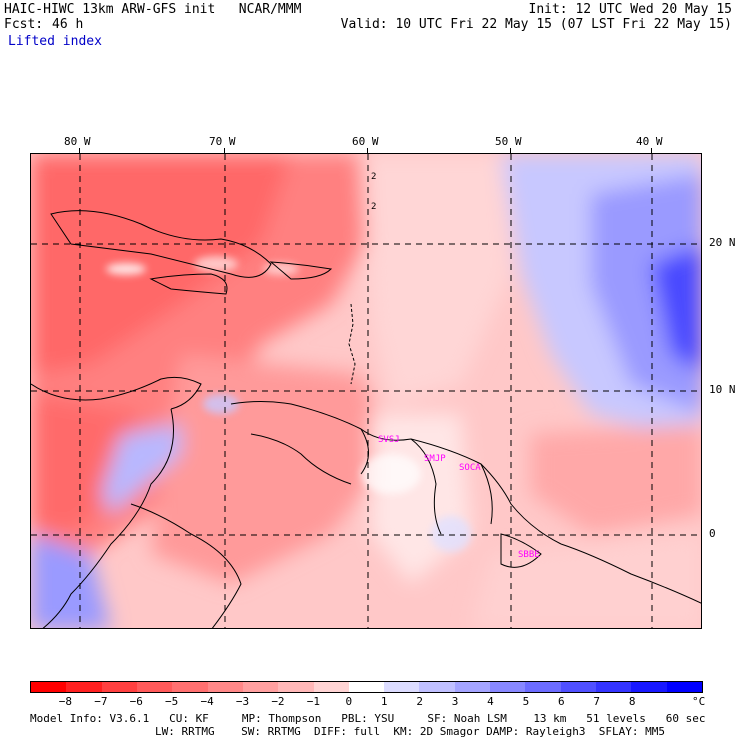 This screenshot has height=740, width=740. I want to click on colorbar-label: −3, so click(242, 701).